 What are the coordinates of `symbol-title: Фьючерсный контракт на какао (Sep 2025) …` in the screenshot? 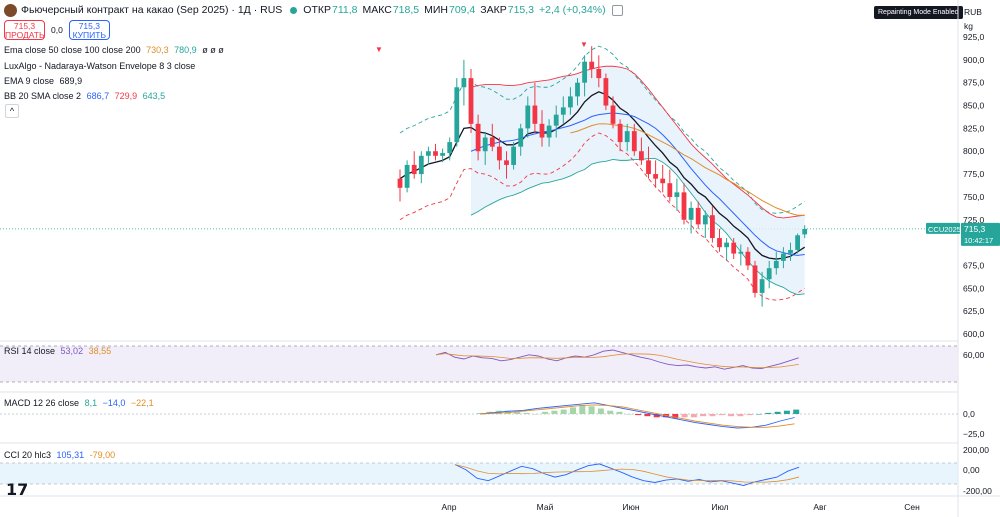 It's located at (152, 10).